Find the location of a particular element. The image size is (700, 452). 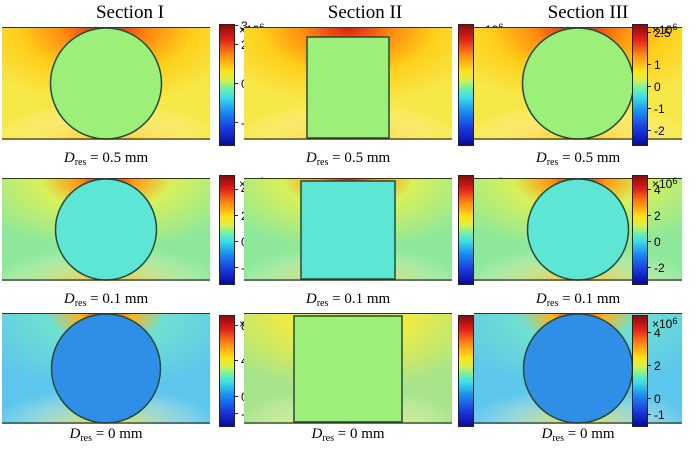

contour-panel-r1-c1 is located at coordinates (106, 83).